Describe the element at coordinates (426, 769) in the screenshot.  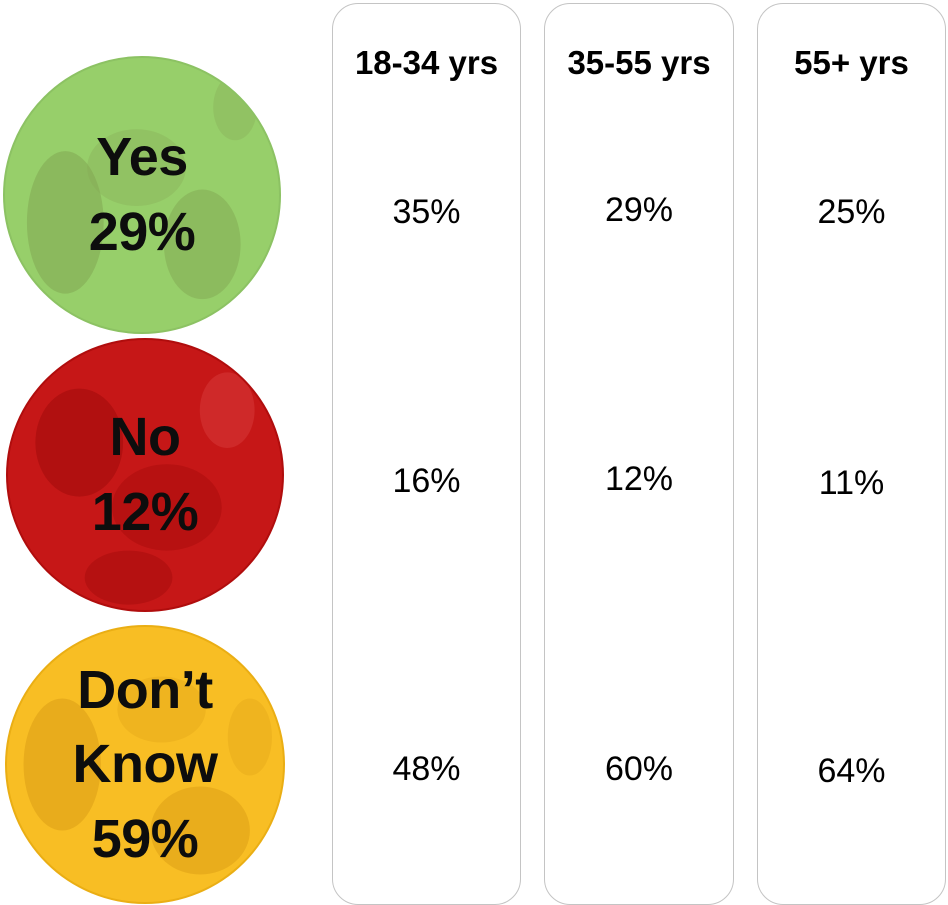
I see `value-dont-know: 48%` at that location.